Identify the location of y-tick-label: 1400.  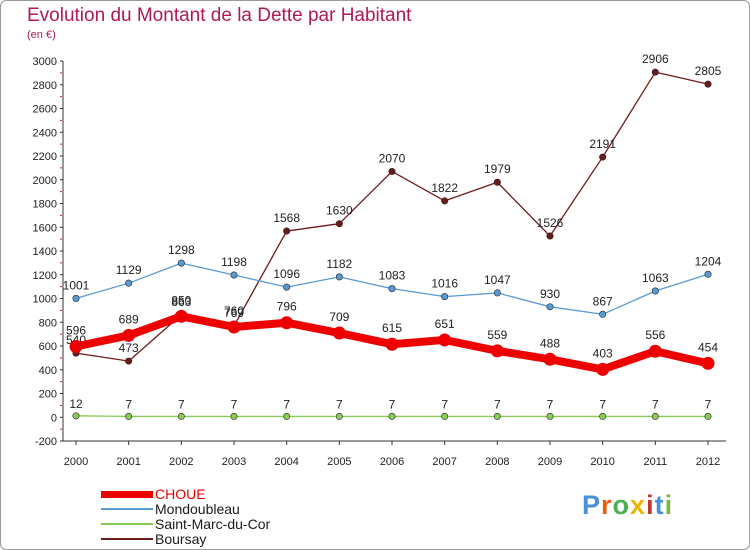
(45, 252).